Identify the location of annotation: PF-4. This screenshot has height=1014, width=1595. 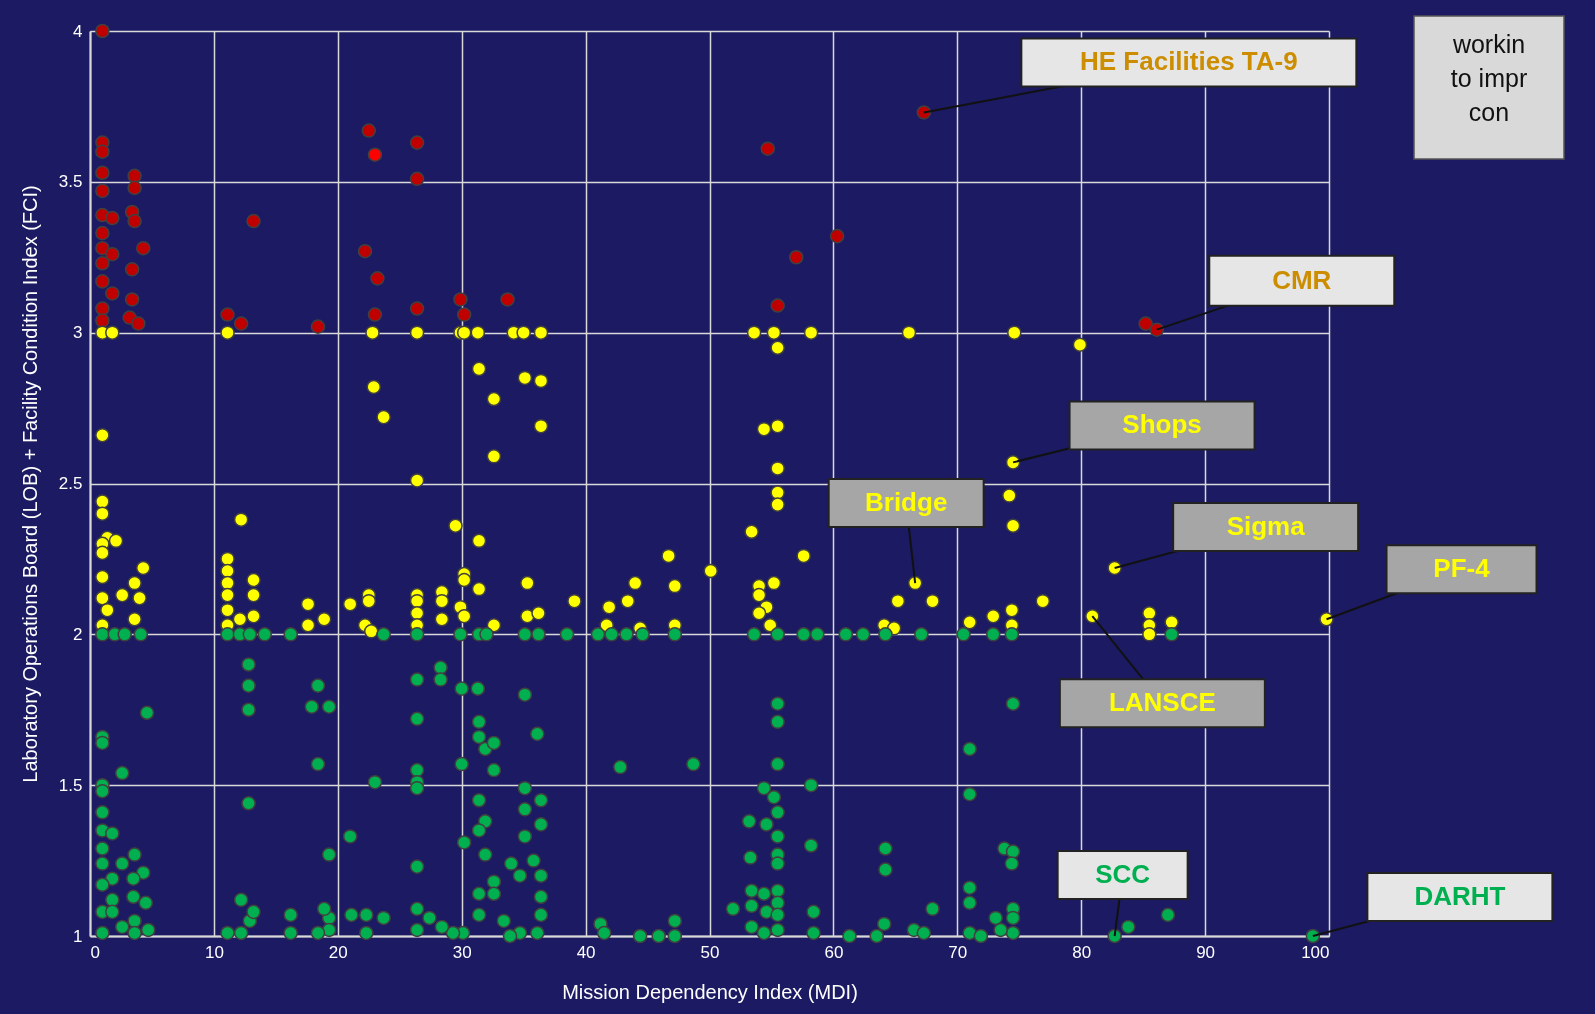
(1462, 568).